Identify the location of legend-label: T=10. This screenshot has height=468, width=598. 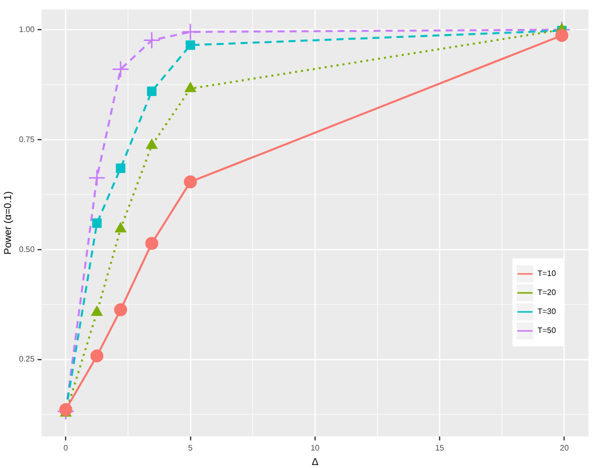
(547, 273).